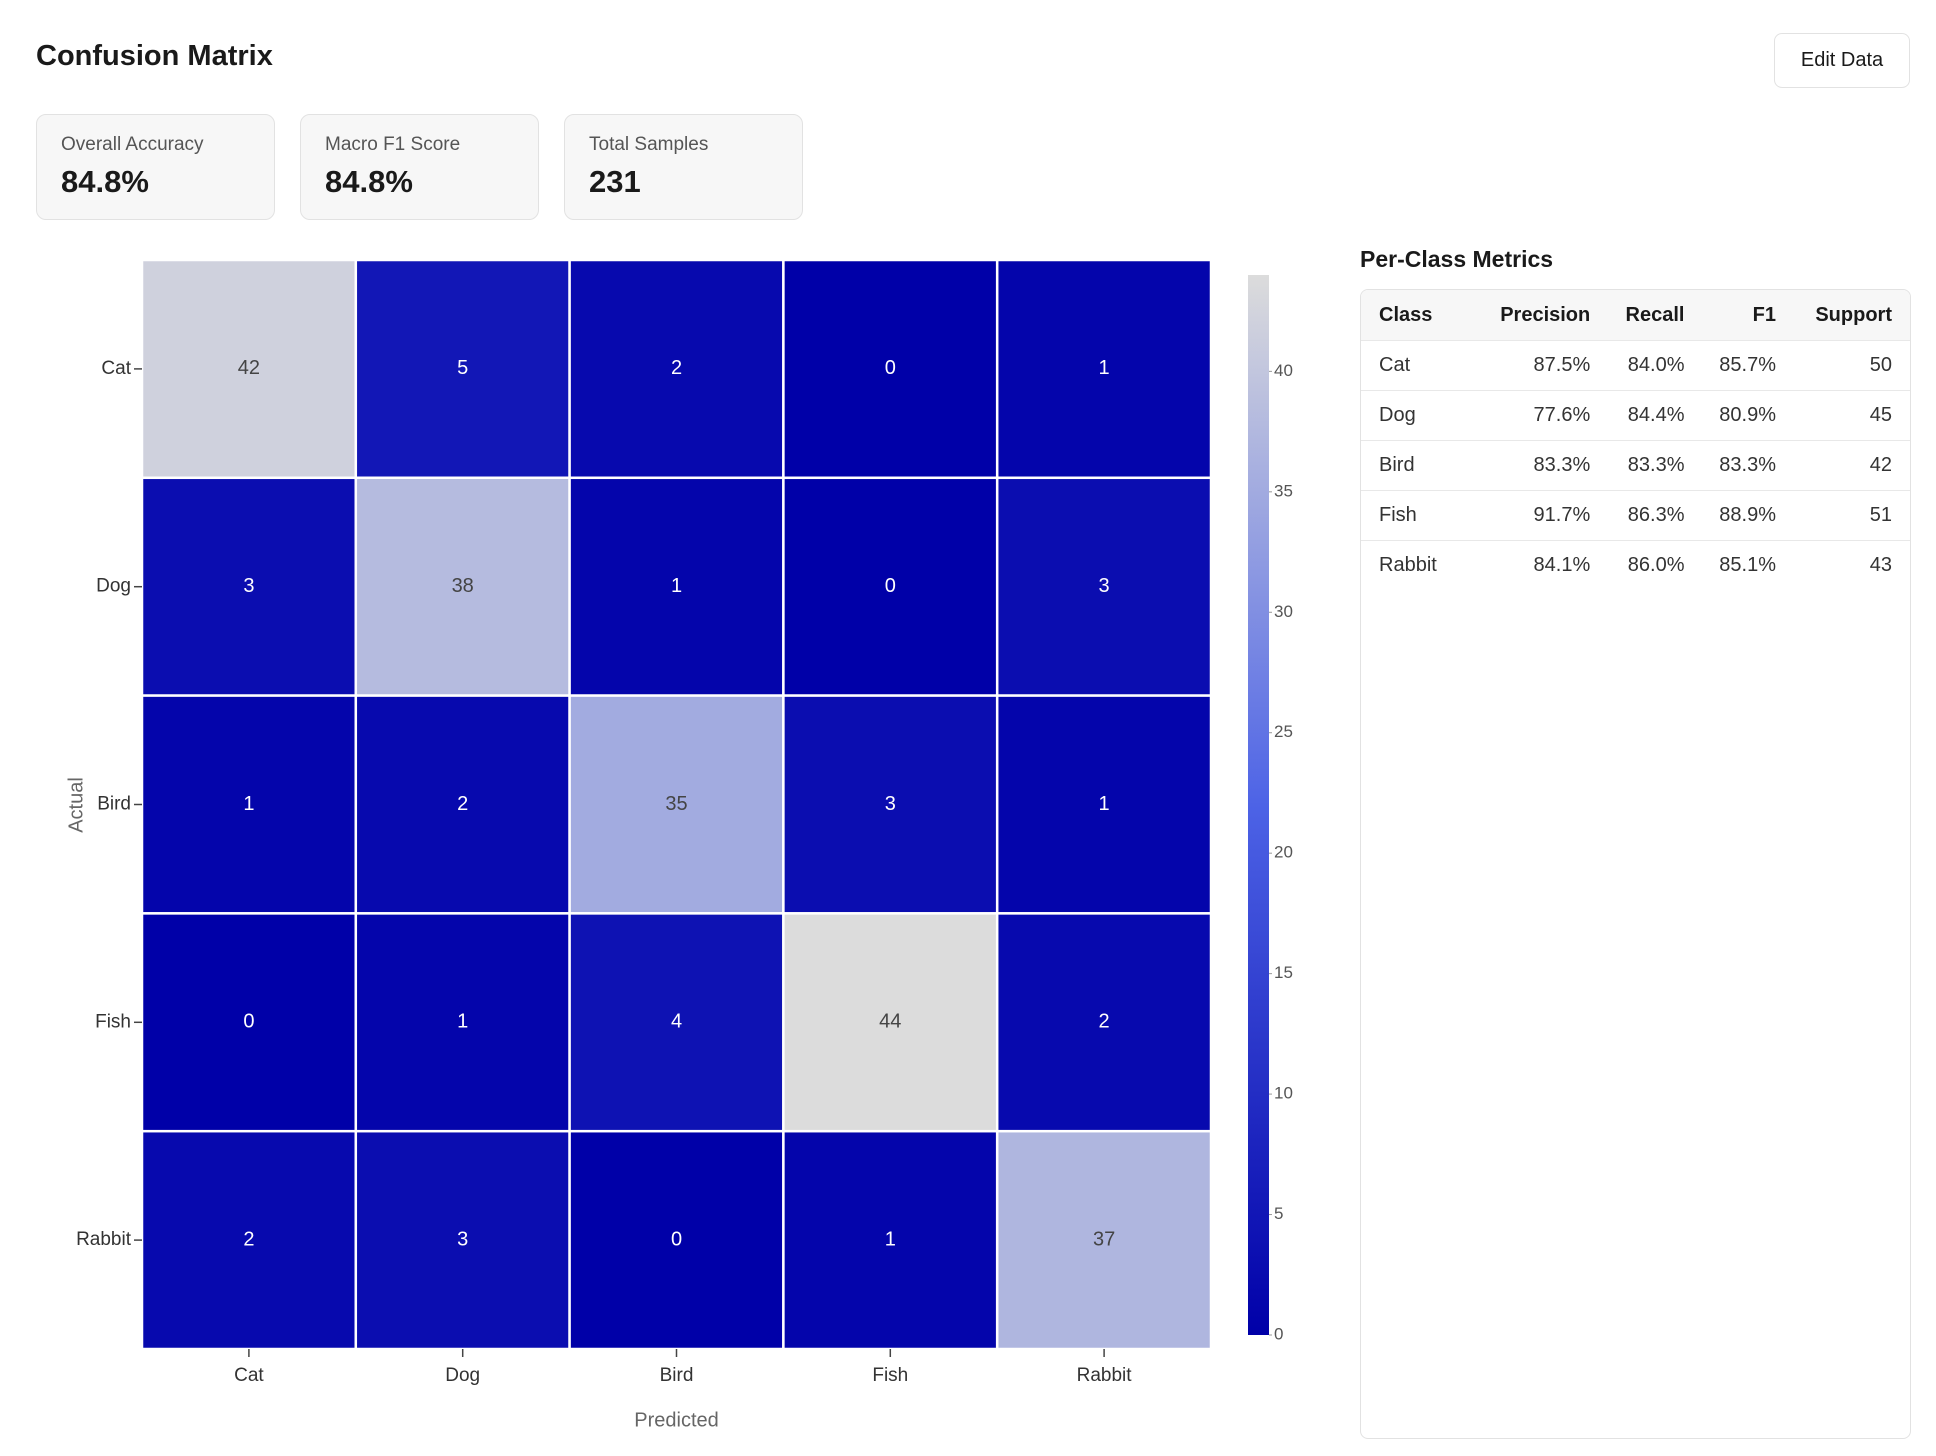 The width and height of the screenshot is (1936, 1456). Describe the element at coordinates (249, 368) in the screenshot. I see `cell-label: 42` at that location.